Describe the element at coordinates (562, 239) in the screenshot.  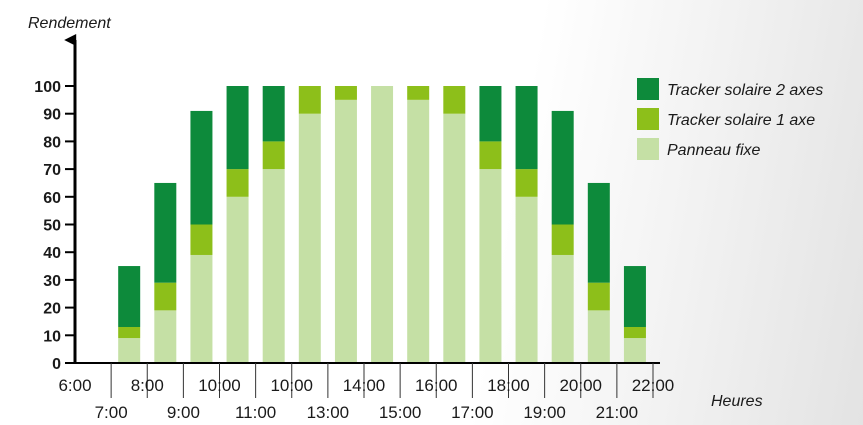
I see `bar-segment-2-1900` at that location.